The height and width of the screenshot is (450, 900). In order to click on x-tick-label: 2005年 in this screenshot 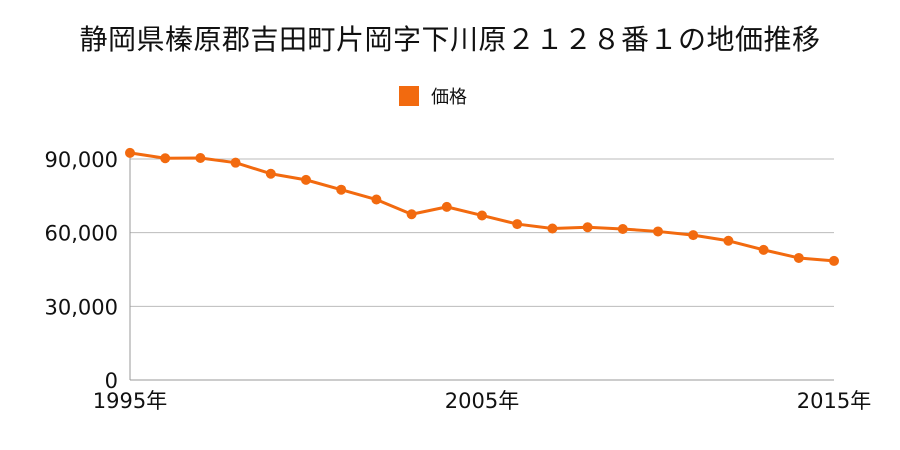, I will do `click(482, 401)`.